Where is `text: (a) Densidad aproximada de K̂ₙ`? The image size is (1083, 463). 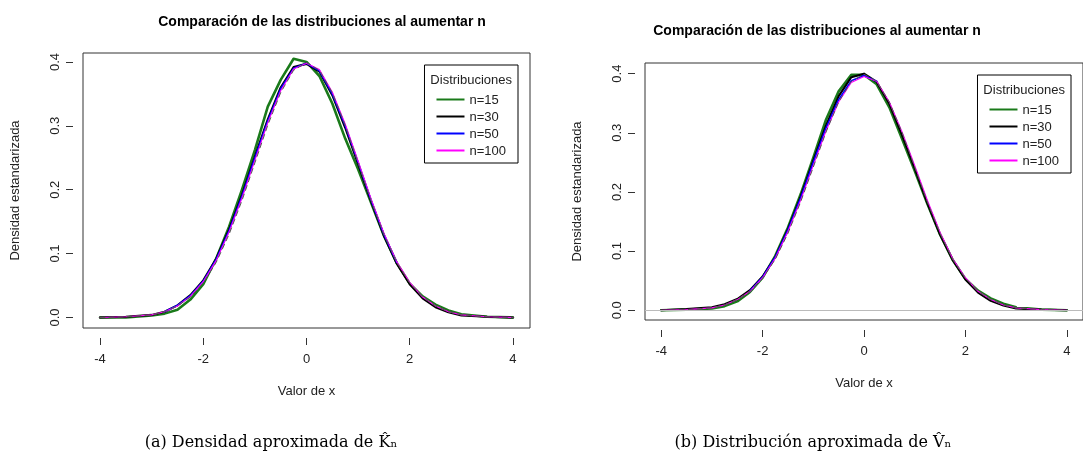 text: (a) Densidad aproximada de K̂ₙ is located at coordinates (271, 441).